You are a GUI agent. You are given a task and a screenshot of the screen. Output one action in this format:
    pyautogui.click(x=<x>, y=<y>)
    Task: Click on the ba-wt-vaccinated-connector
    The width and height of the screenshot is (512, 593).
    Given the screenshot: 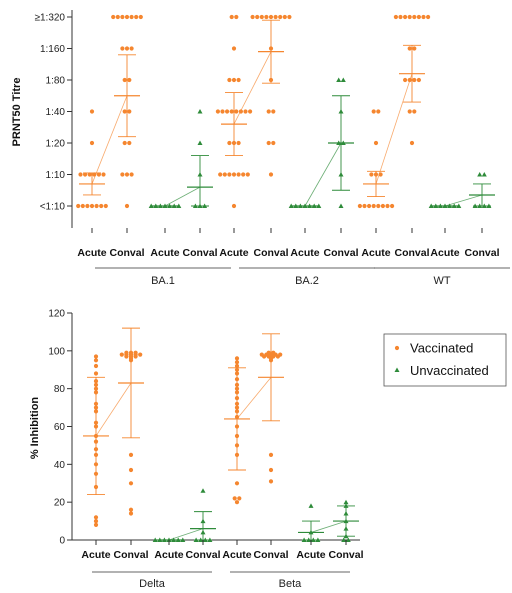 What is the action you would take?
    pyautogui.click(x=394, y=129)
    